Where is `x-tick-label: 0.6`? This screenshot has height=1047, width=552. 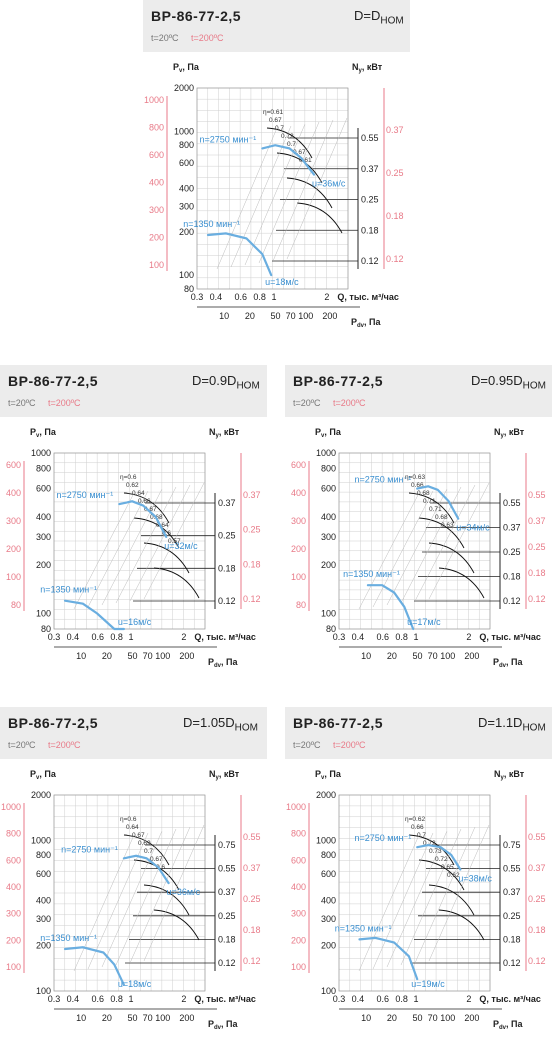 x-tick-label: 0.6 is located at coordinates (98, 999).